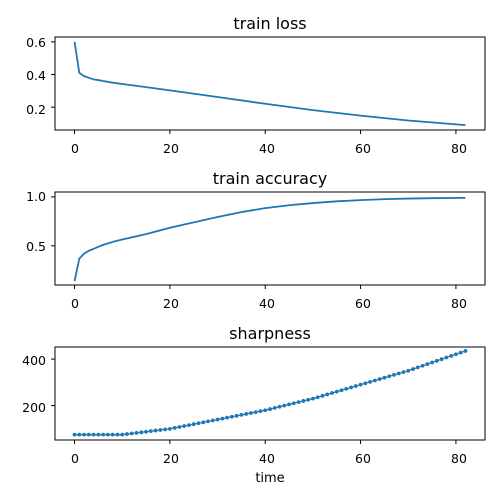 The height and width of the screenshot is (500, 500). I want to click on y-tick-label: 200, so click(34, 407).